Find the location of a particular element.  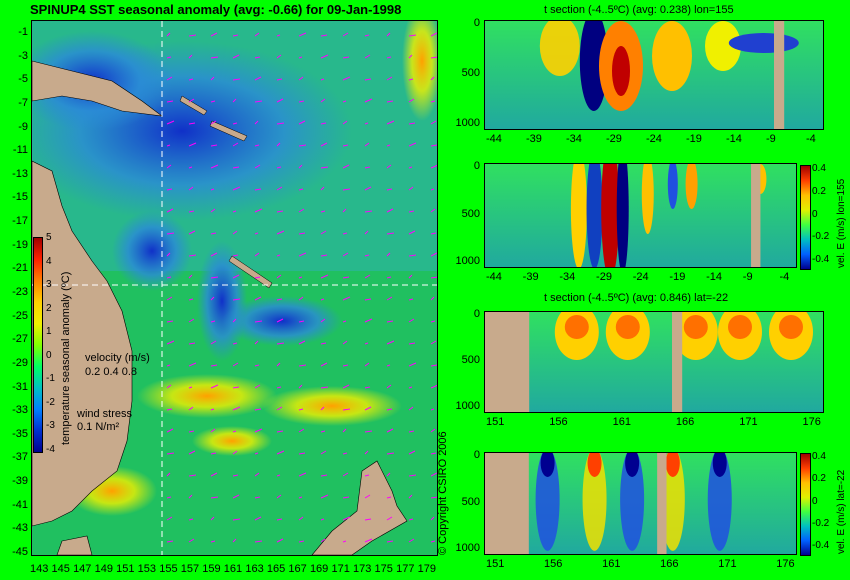

map-y-tick: -11 is located at coordinates (20, 150).